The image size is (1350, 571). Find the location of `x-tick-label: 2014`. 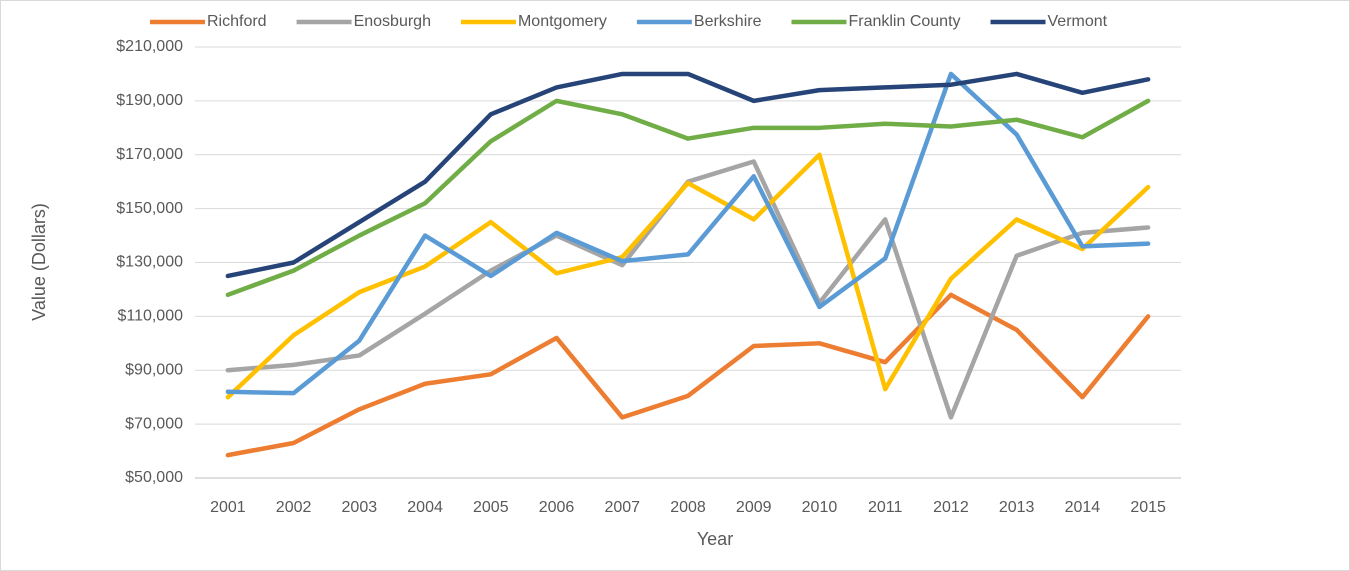

x-tick-label: 2014 is located at coordinates (1083, 507).